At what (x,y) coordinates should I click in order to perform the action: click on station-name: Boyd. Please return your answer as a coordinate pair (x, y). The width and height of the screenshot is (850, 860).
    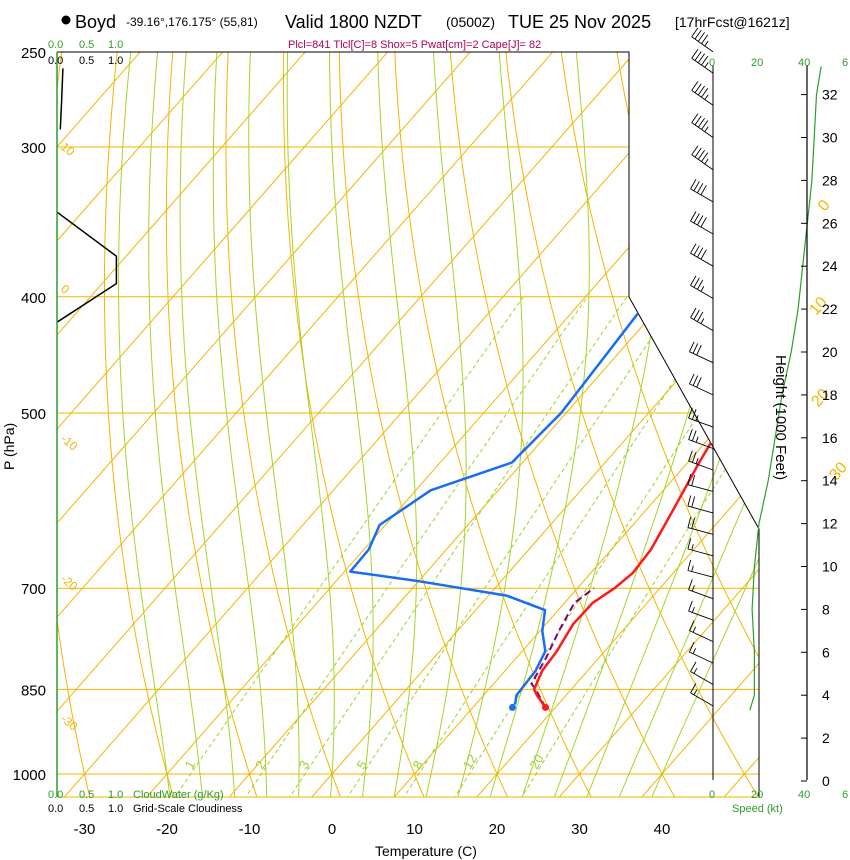
    Looking at the image, I should click on (95, 22).